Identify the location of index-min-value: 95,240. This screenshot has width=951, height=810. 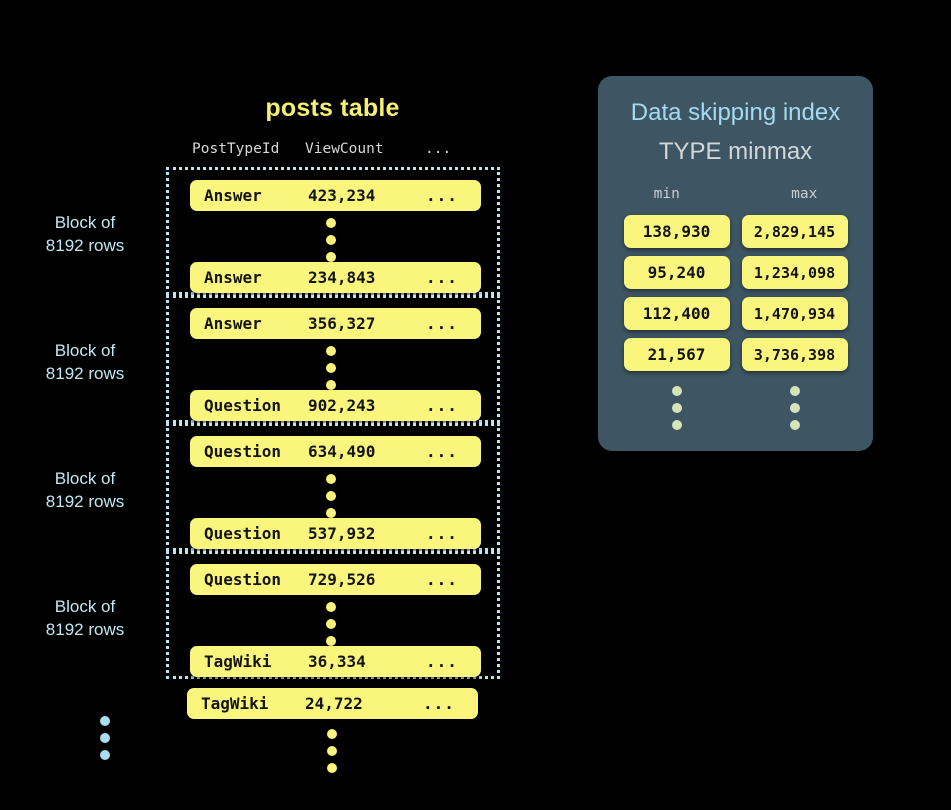
(676, 272).